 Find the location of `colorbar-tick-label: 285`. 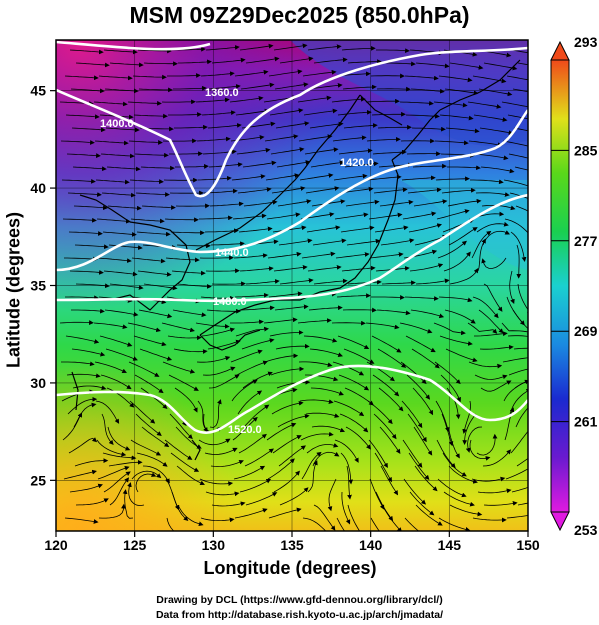

colorbar-tick-label: 285 is located at coordinates (586, 150).